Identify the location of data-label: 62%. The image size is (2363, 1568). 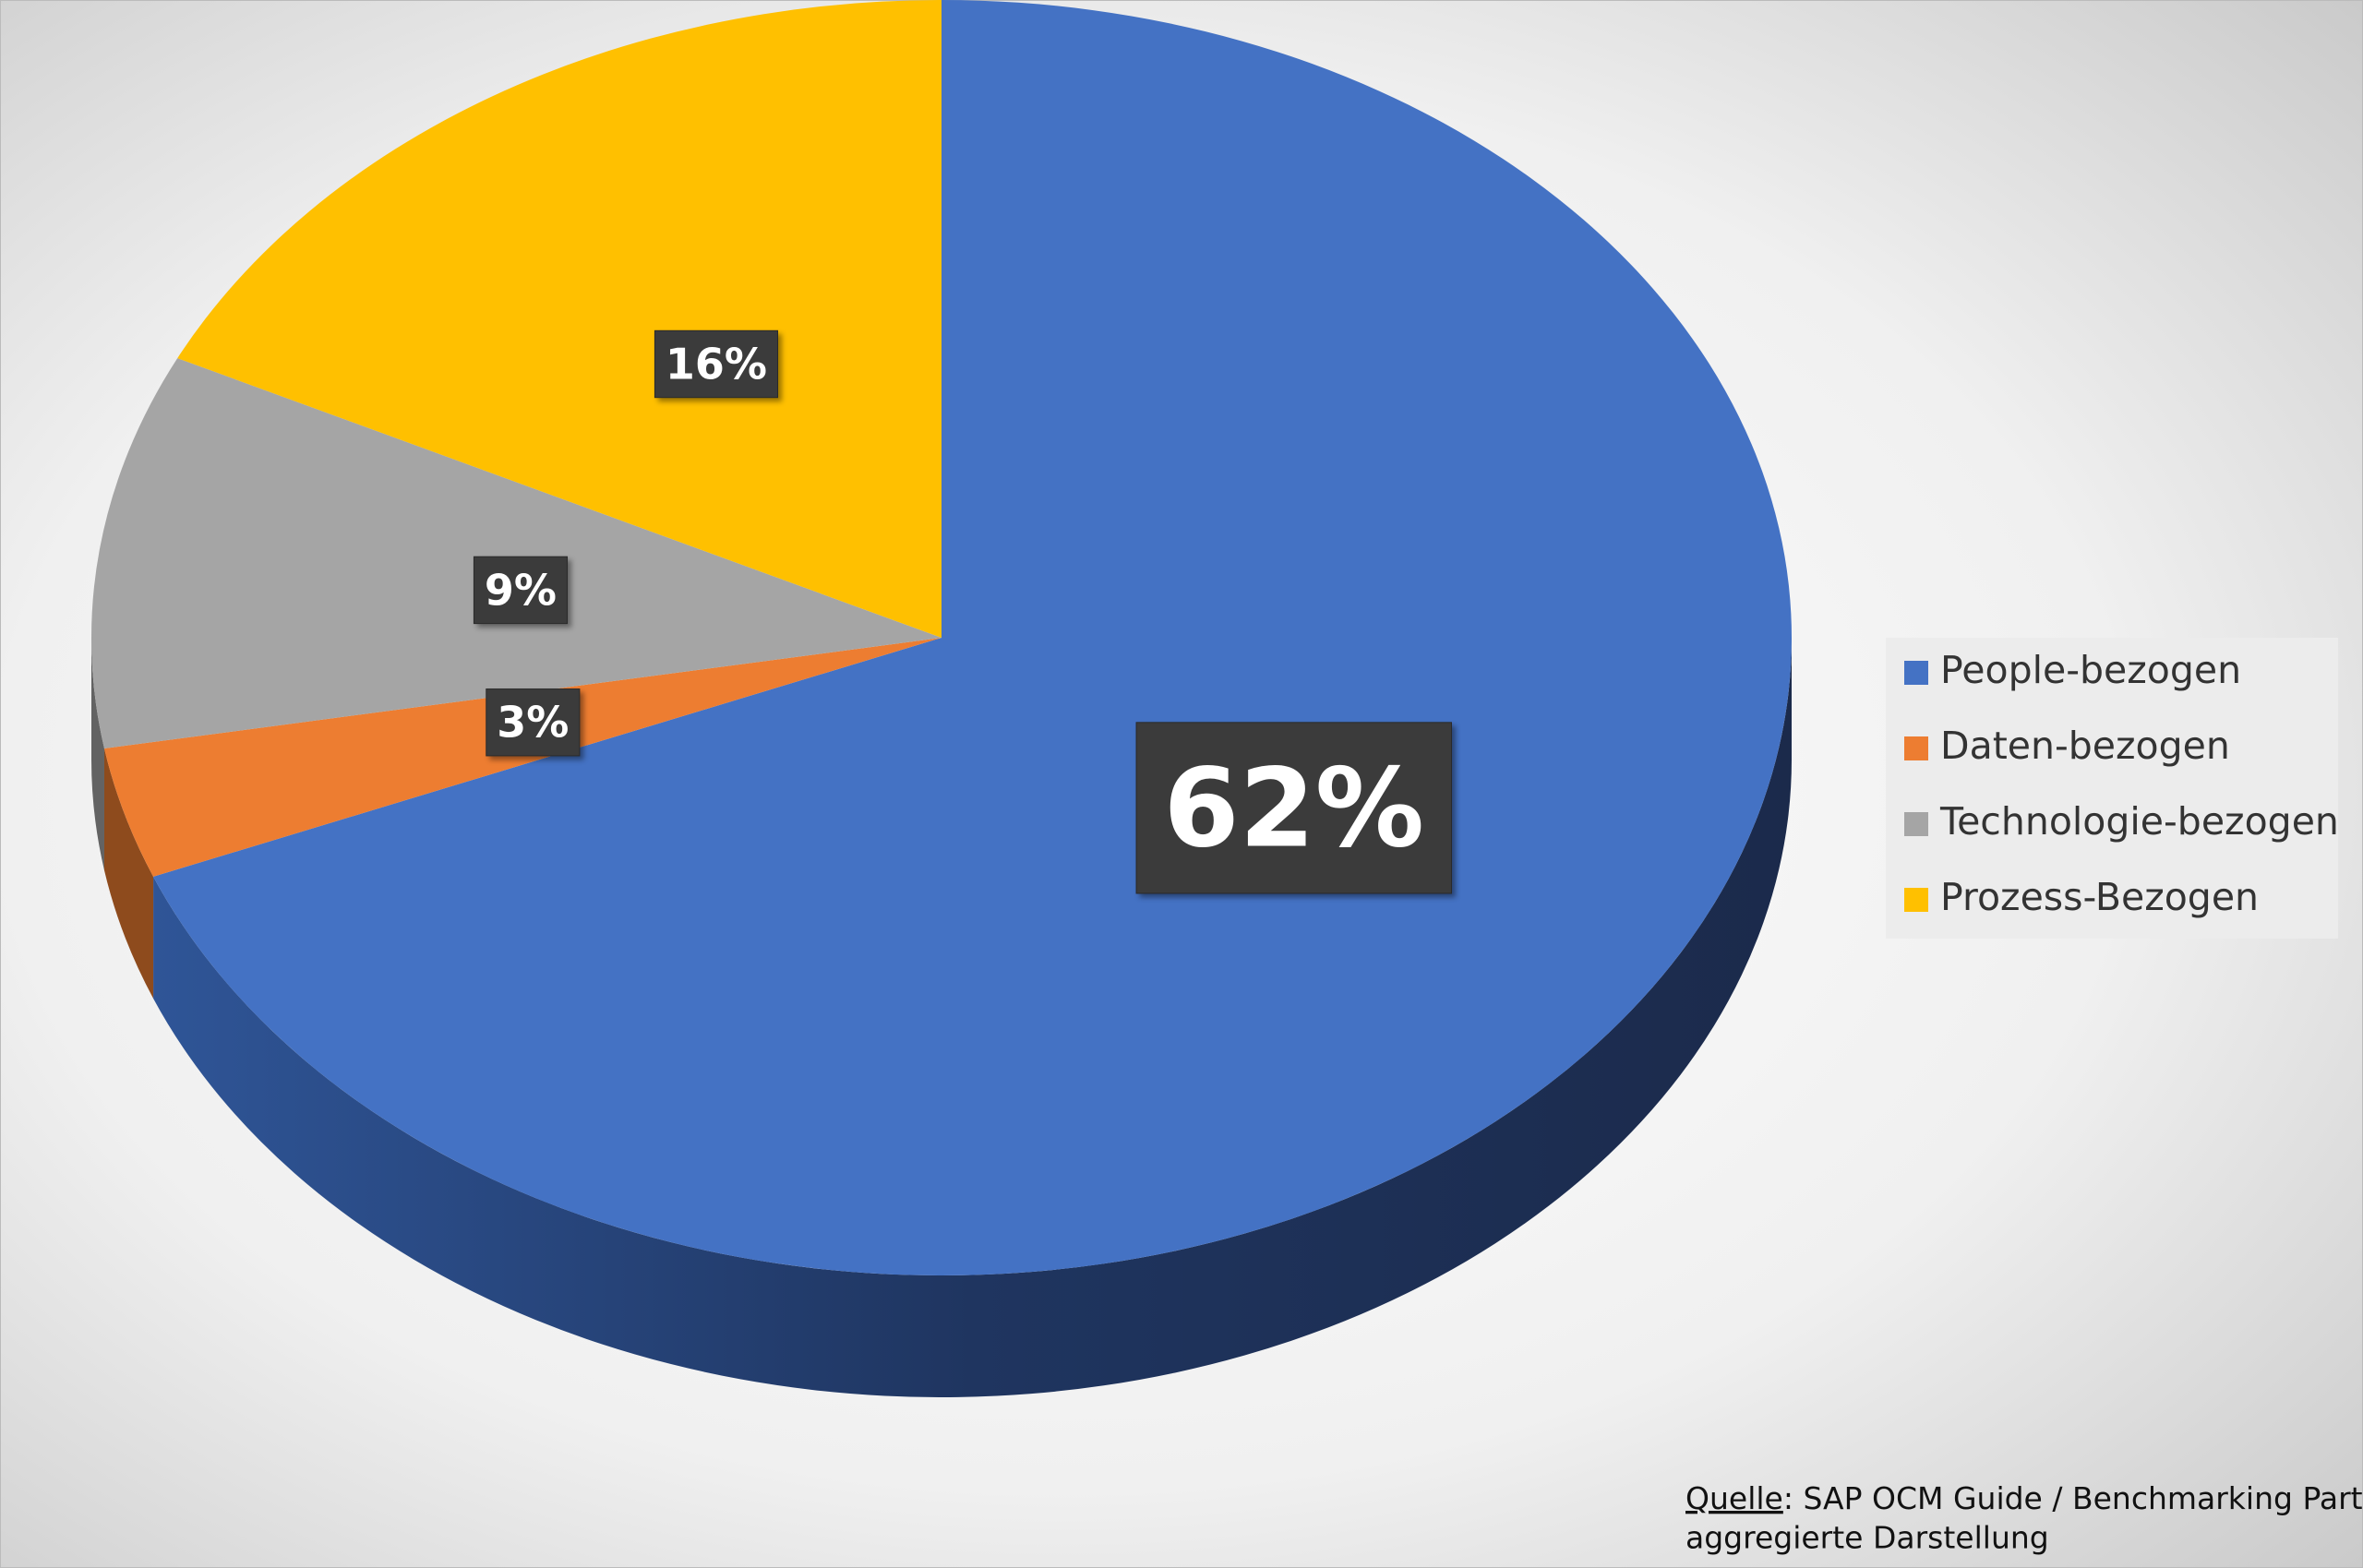
(1294, 808).